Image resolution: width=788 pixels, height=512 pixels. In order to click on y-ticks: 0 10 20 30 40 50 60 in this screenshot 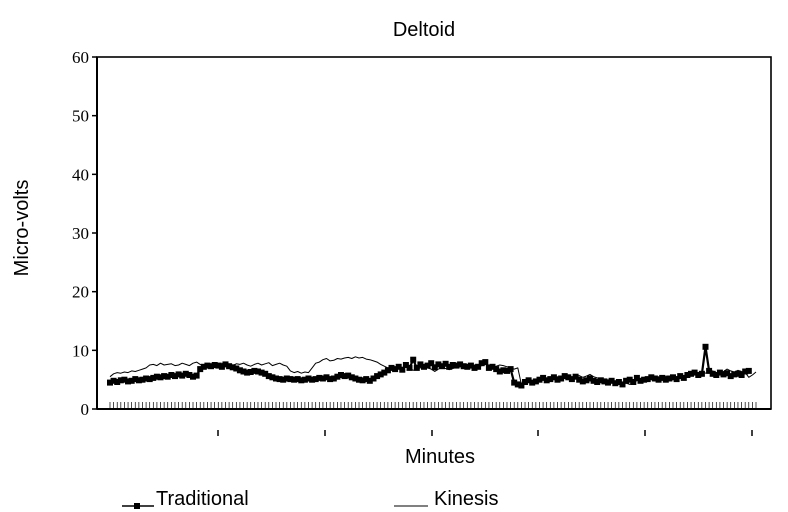, I will do `click(84, 233)`.